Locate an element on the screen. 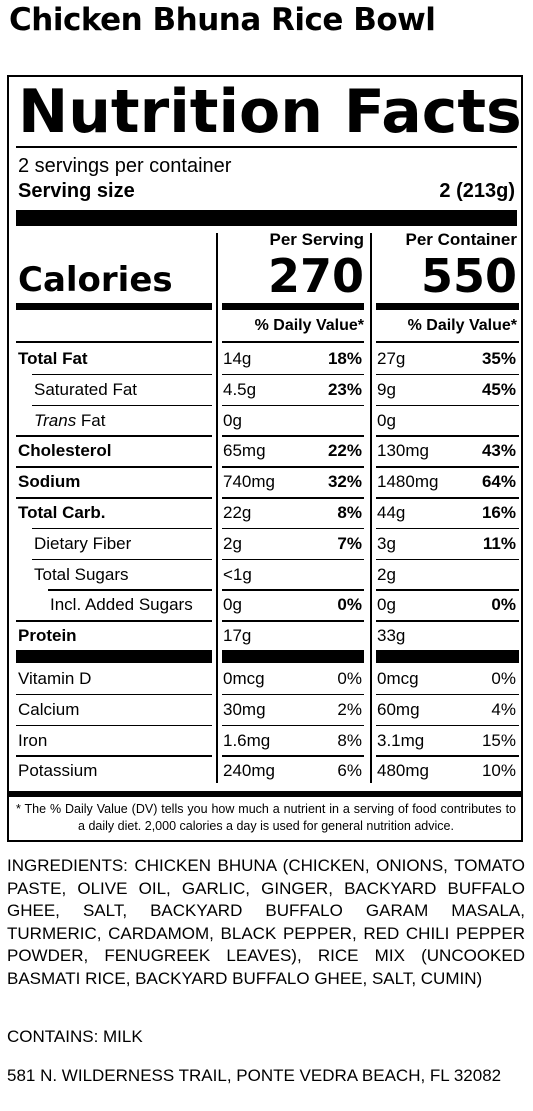 This screenshot has width=533, height=1111. calories-per-serving: 270 is located at coordinates (315, 276).